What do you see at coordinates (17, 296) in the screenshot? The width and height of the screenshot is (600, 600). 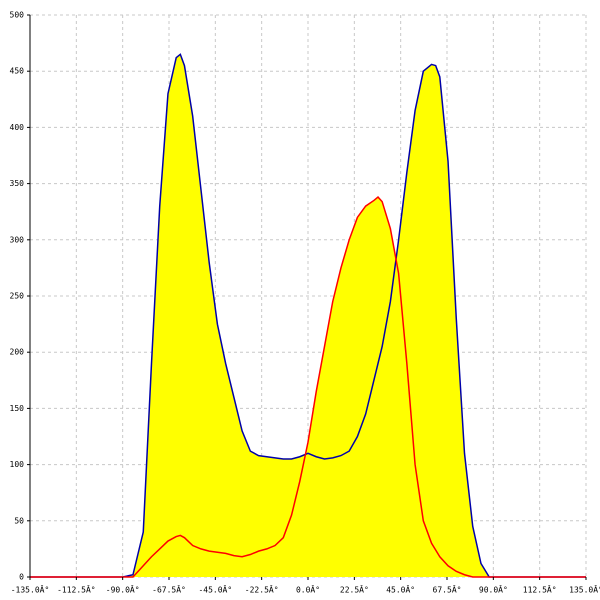 I see `y-tick-label: 250` at bounding box center [17, 296].